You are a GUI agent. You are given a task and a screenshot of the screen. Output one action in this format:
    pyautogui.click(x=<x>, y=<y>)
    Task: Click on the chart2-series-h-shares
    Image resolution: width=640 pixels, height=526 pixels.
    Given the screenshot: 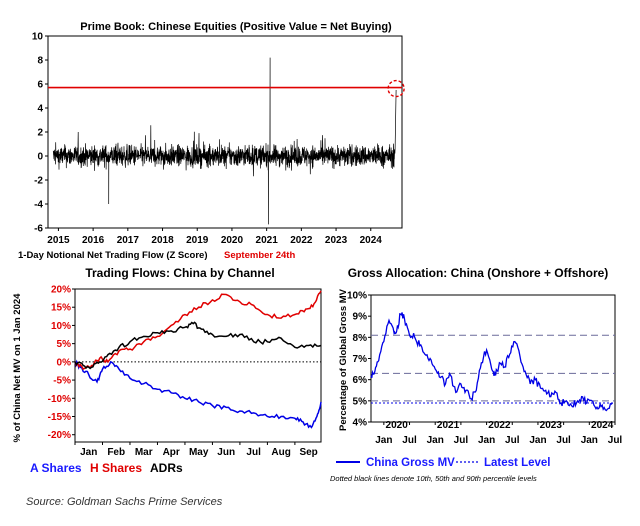 What is the action you would take?
    pyautogui.click(x=198, y=330)
    